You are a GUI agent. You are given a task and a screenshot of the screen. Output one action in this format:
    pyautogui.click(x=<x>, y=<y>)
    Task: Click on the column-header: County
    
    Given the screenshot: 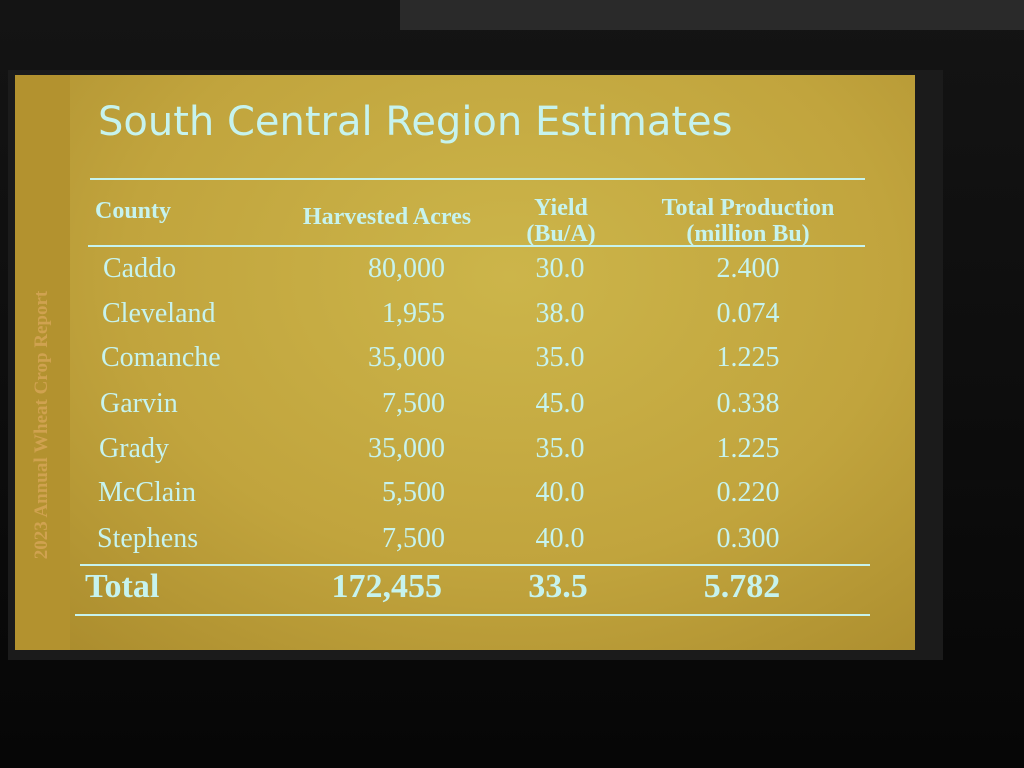 What is the action you would take?
    pyautogui.click(x=133, y=211)
    